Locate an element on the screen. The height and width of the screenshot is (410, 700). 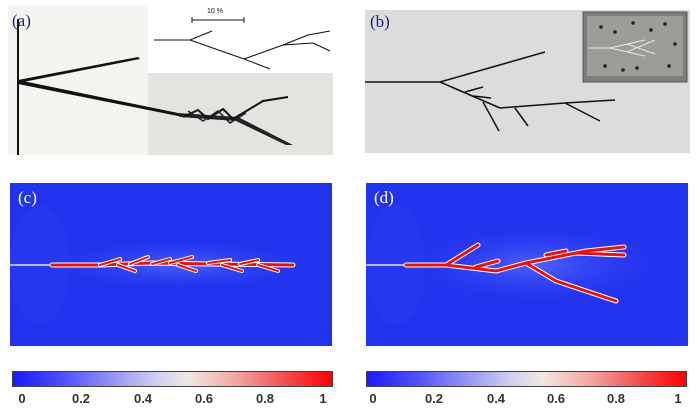
crack-branch-main is located at coordinates (100, 98).